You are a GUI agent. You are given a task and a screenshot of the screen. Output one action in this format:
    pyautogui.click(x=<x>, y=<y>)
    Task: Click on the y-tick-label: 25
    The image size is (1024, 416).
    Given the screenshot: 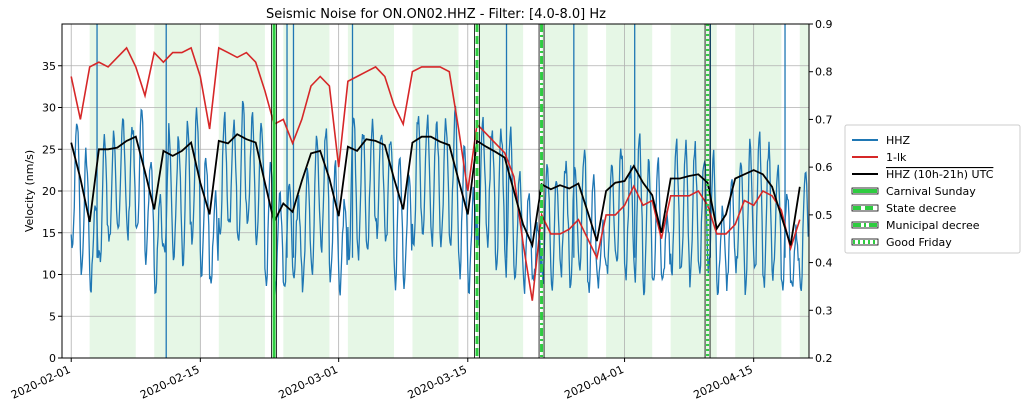 What is the action you would take?
    pyautogui.click(x=49, y=149)
    